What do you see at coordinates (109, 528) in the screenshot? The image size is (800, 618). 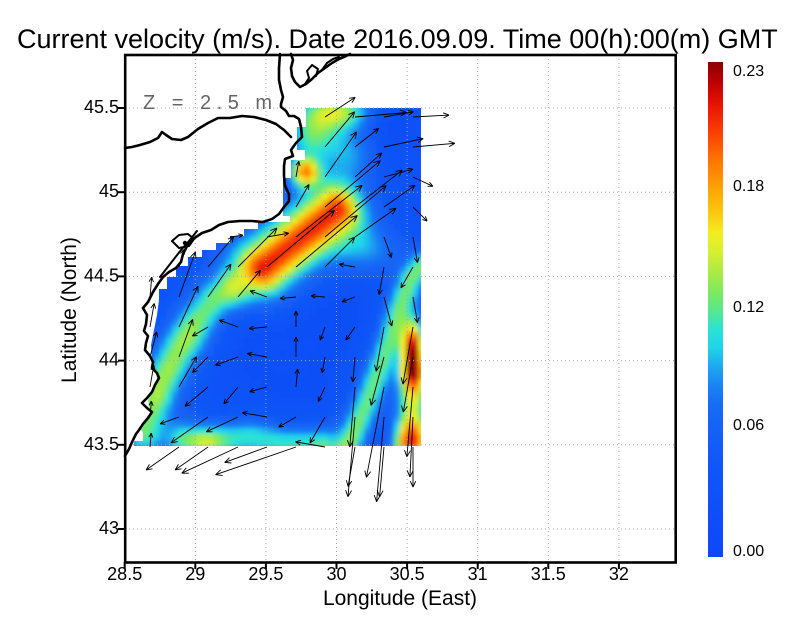 I see `svg-text: 43` at bounding box center [109, 528].